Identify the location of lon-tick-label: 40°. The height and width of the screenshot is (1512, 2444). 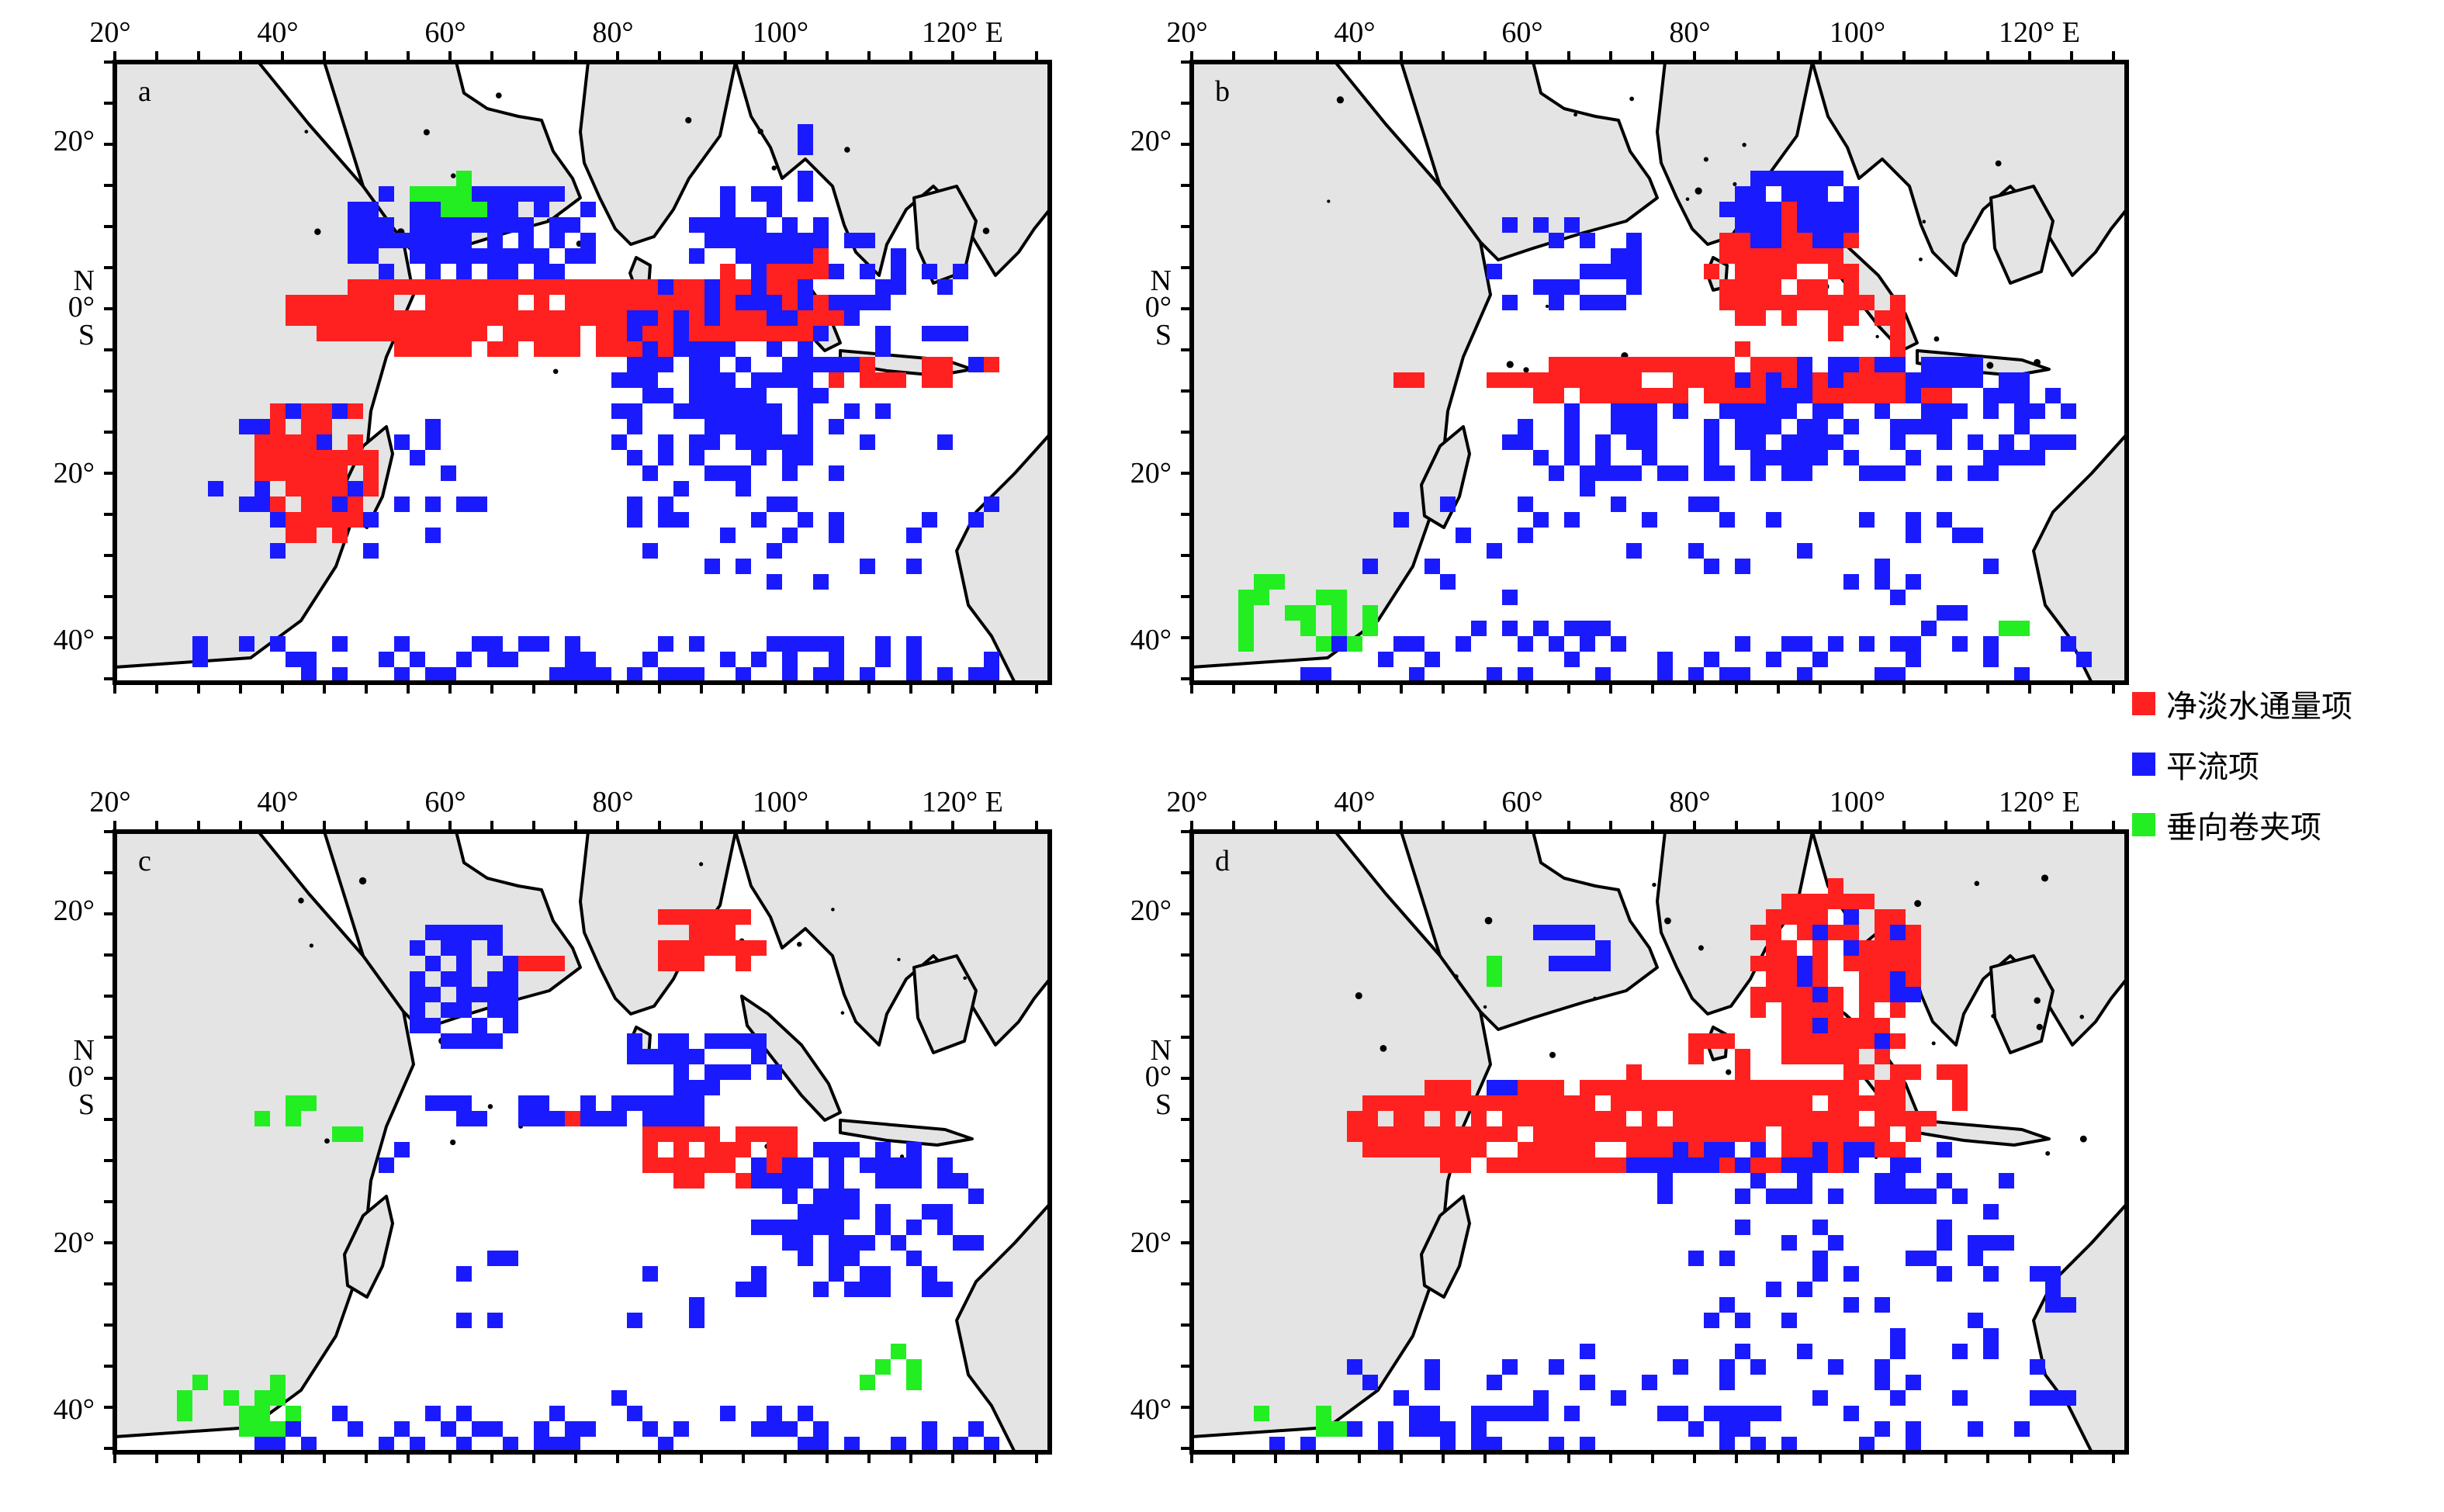
(1354, 802).